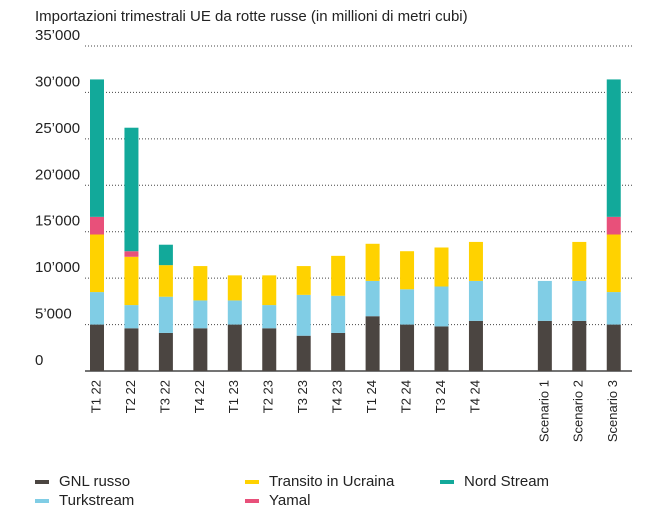  I want to click on y-tick-label: 35’000, so click(57, 35).